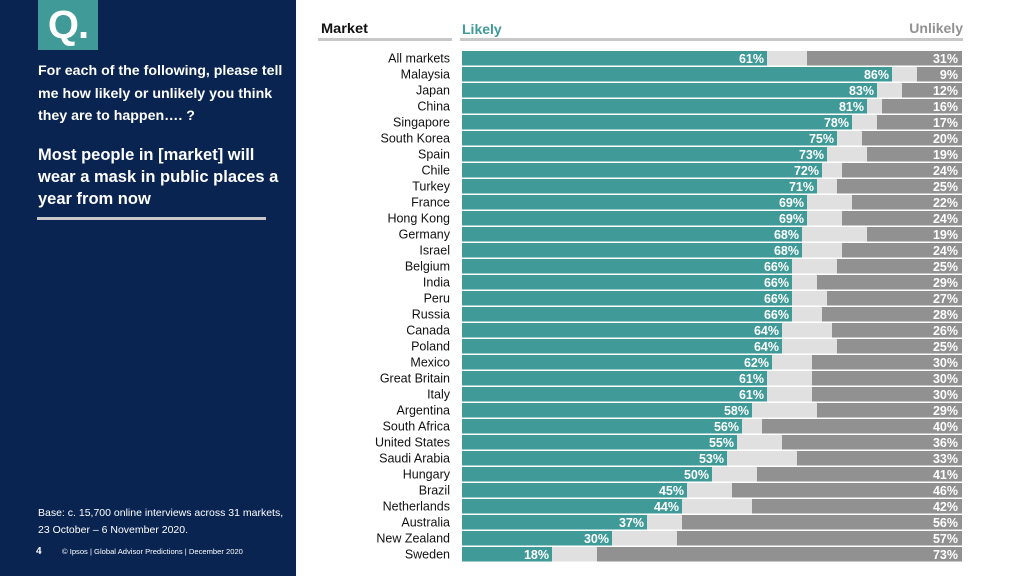 This screenshot has width=1024, height=576. I want to click on unlikely-value-label: 33%, so click(945, 459).